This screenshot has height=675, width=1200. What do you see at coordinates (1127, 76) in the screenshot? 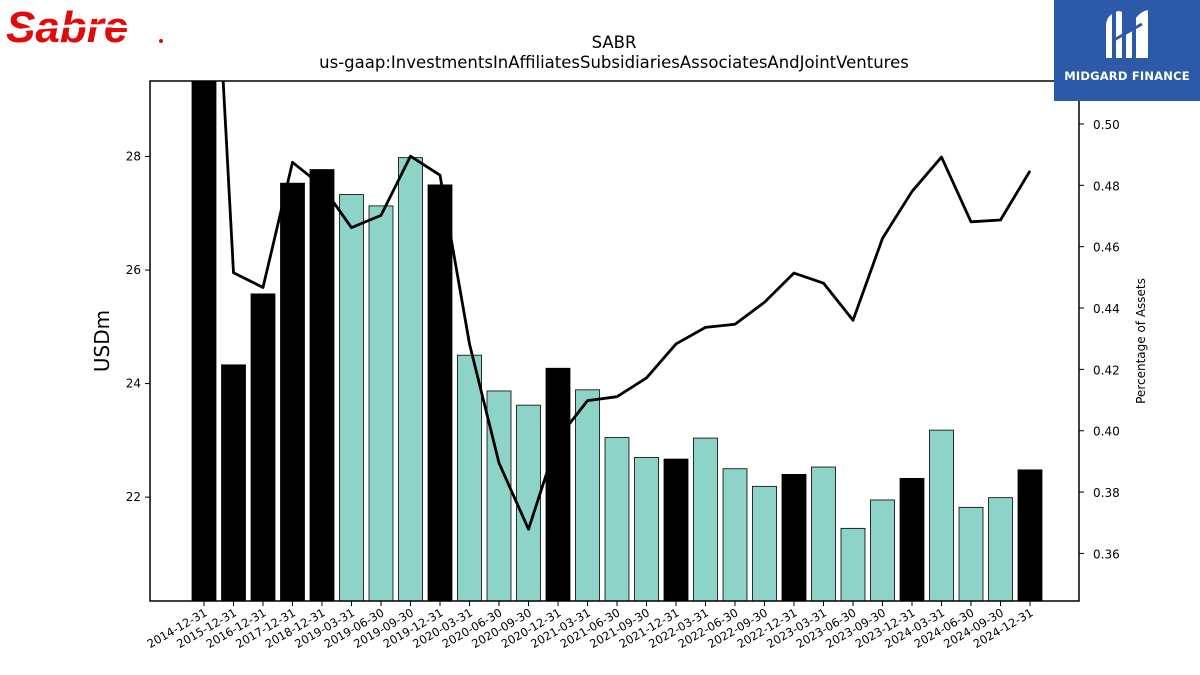
I see `midgard-finance-label: MIDGARD FINANCE` at bounding box center [1127, 76].